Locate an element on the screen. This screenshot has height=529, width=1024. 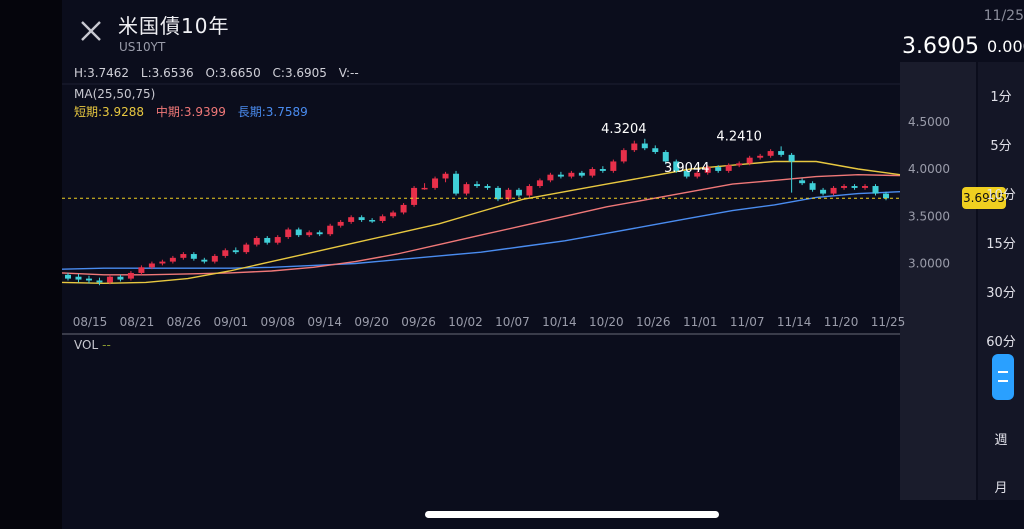
volume-label-text: VOL is located at coordinates (86, 345).